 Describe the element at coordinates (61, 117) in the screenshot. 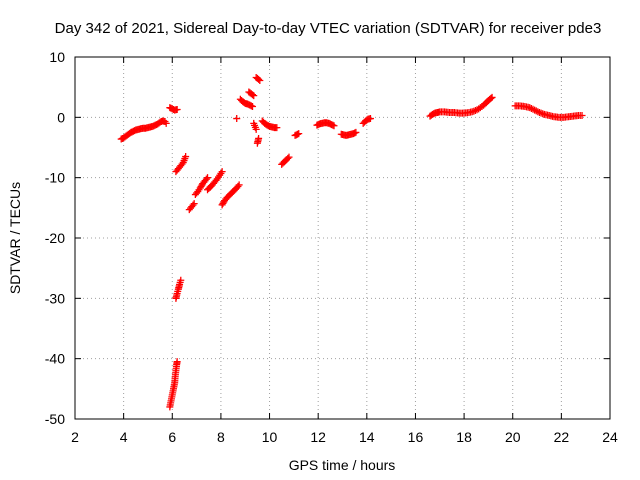

I see `y-tick-label: 0` at that location.